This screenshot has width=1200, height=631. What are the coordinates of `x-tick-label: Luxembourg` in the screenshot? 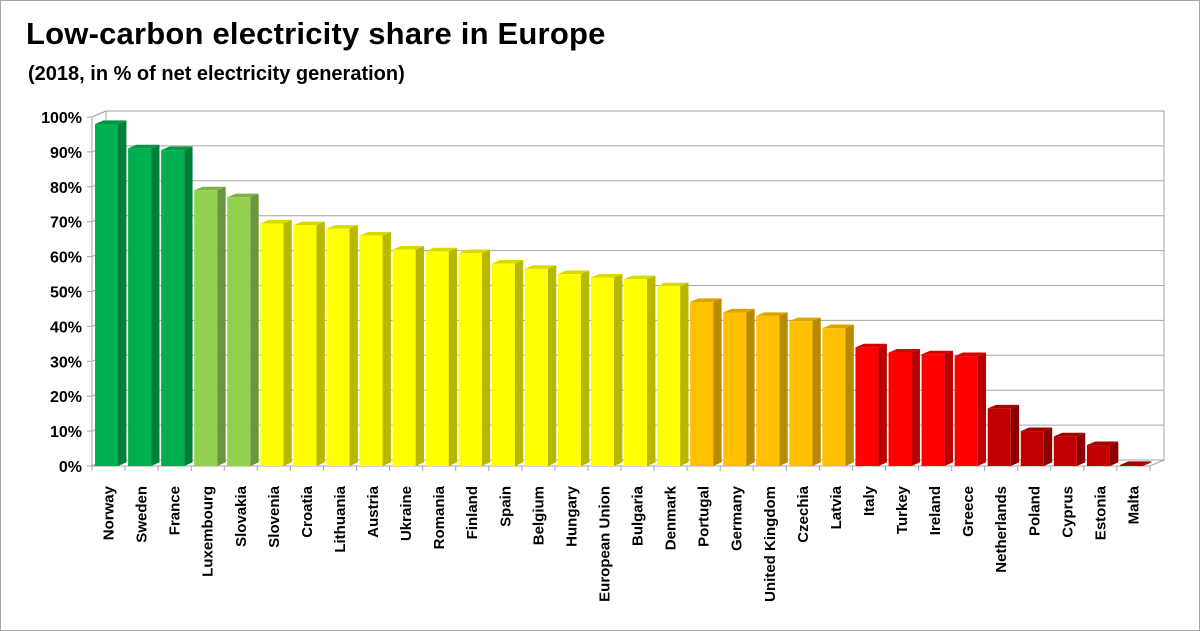 It's located at (208, 531).